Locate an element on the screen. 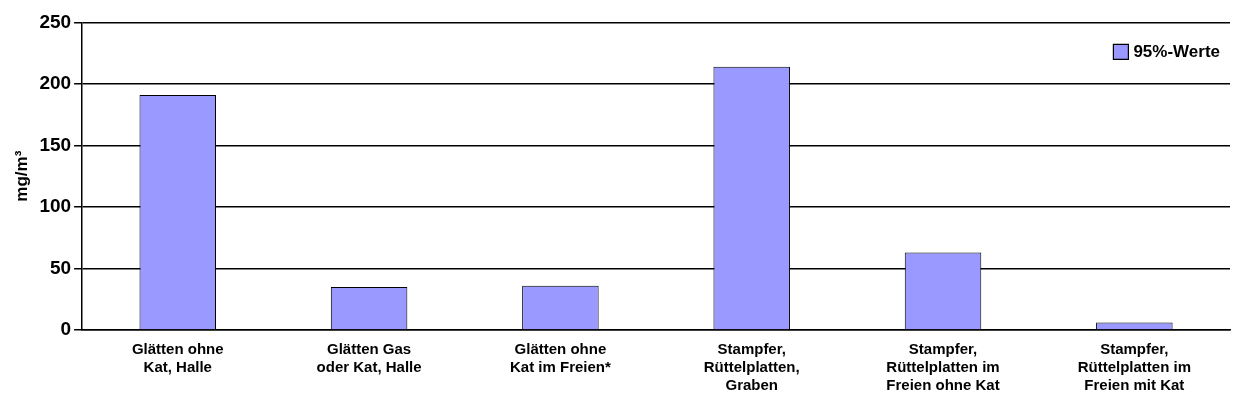  x-tick-label: Stampfer, Rüttelplatten im Freien mit Kat is located at coordinates (1134, 367).